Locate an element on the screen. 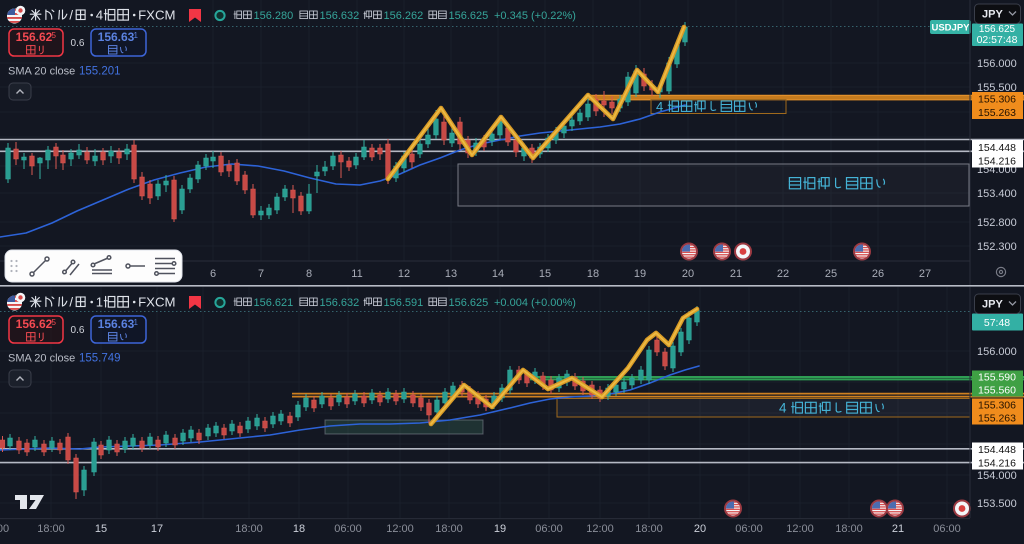 Image resolution: width=1024 pixels, height=544 pixels. svg-text: 13 is located at coordinates (451, 274).